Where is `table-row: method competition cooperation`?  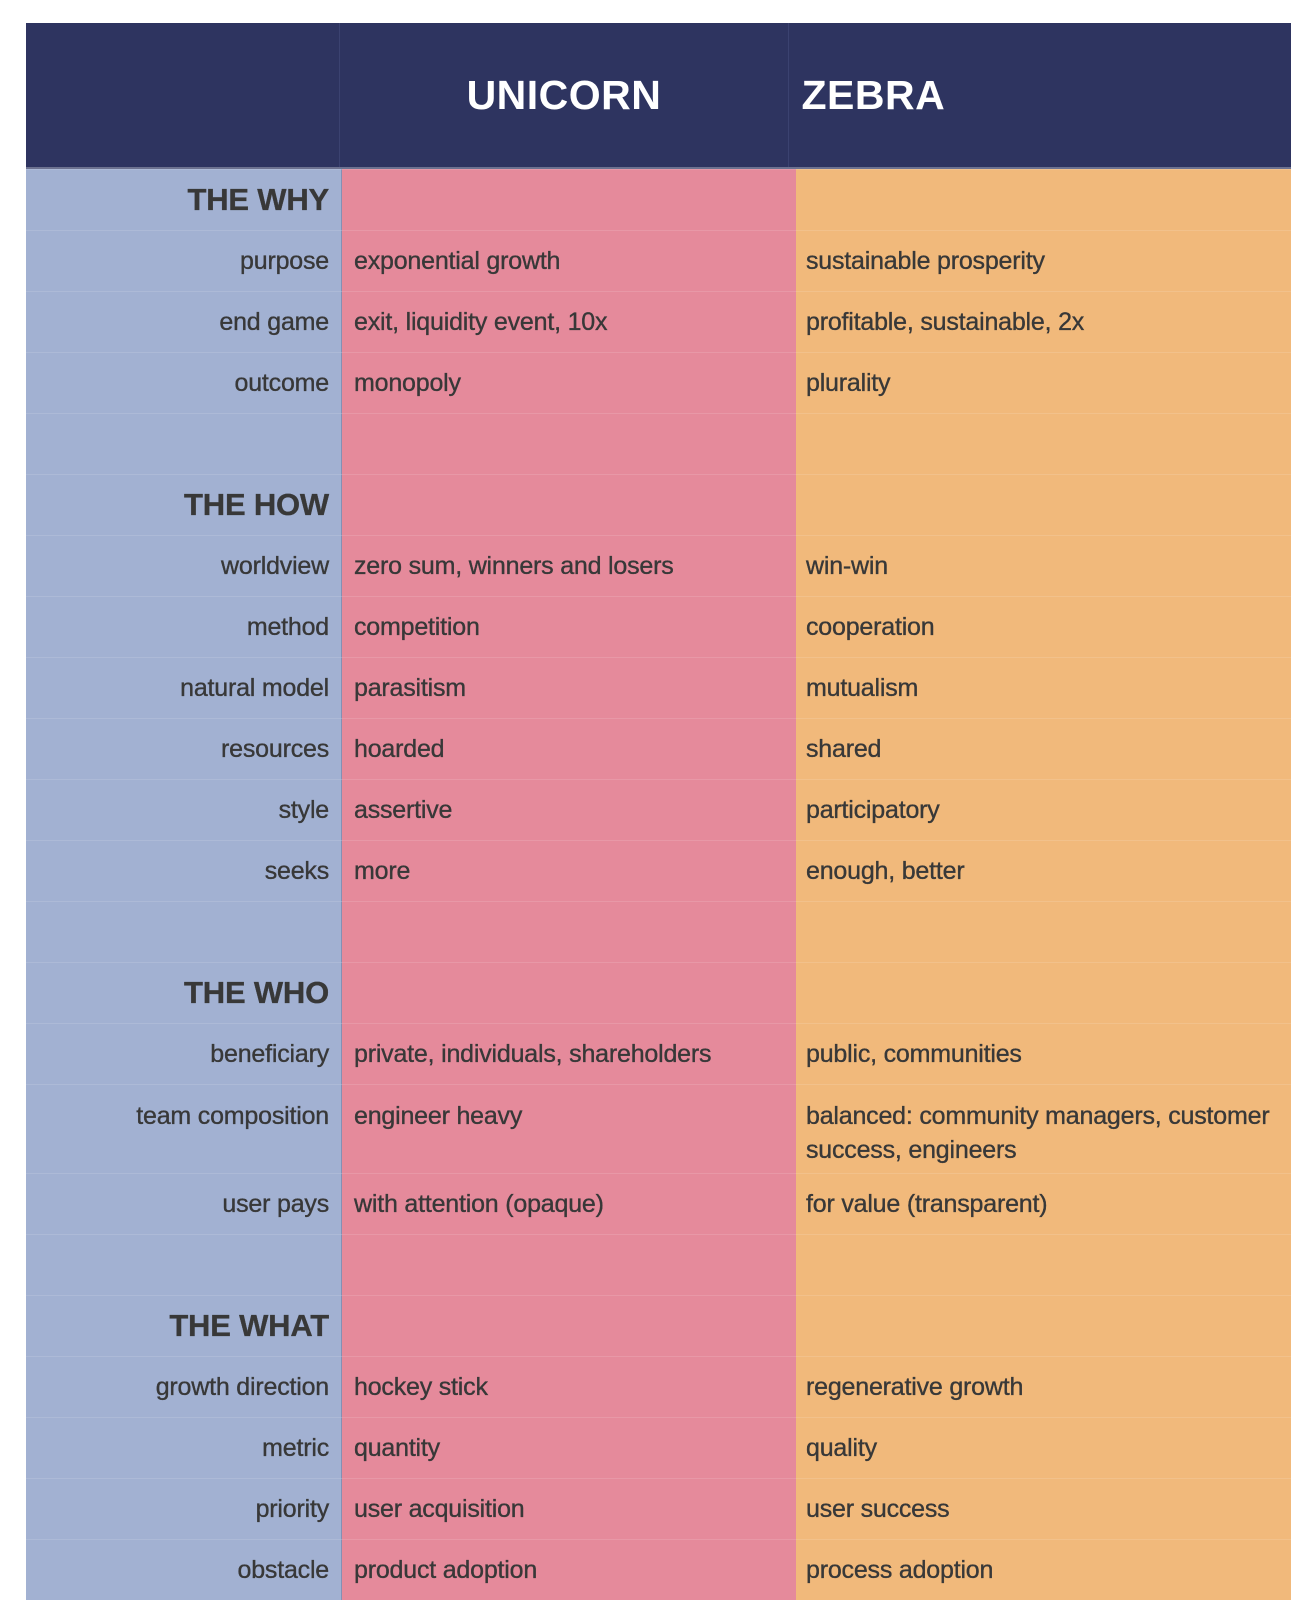 table-row: method competition cooperation is located at coordinates (658, 626).